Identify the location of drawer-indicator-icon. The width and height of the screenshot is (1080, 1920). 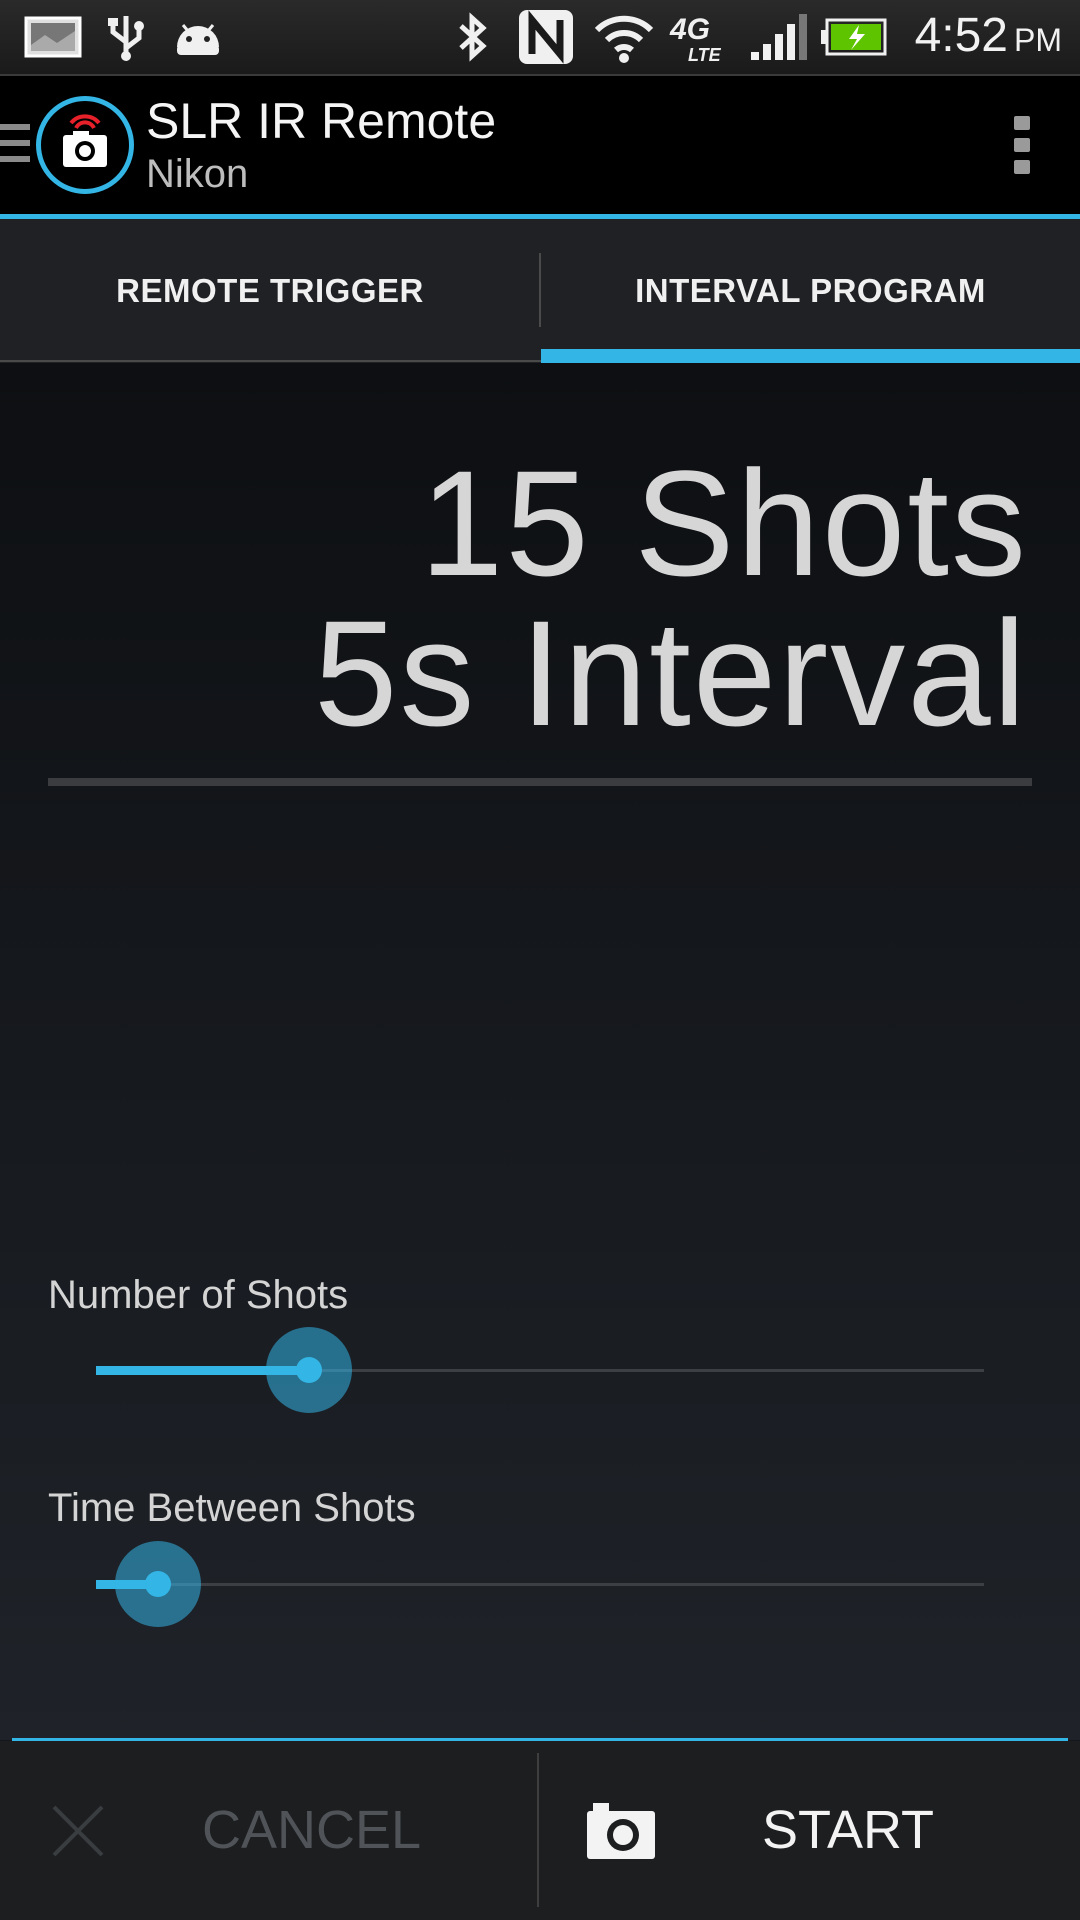
(15, 149).